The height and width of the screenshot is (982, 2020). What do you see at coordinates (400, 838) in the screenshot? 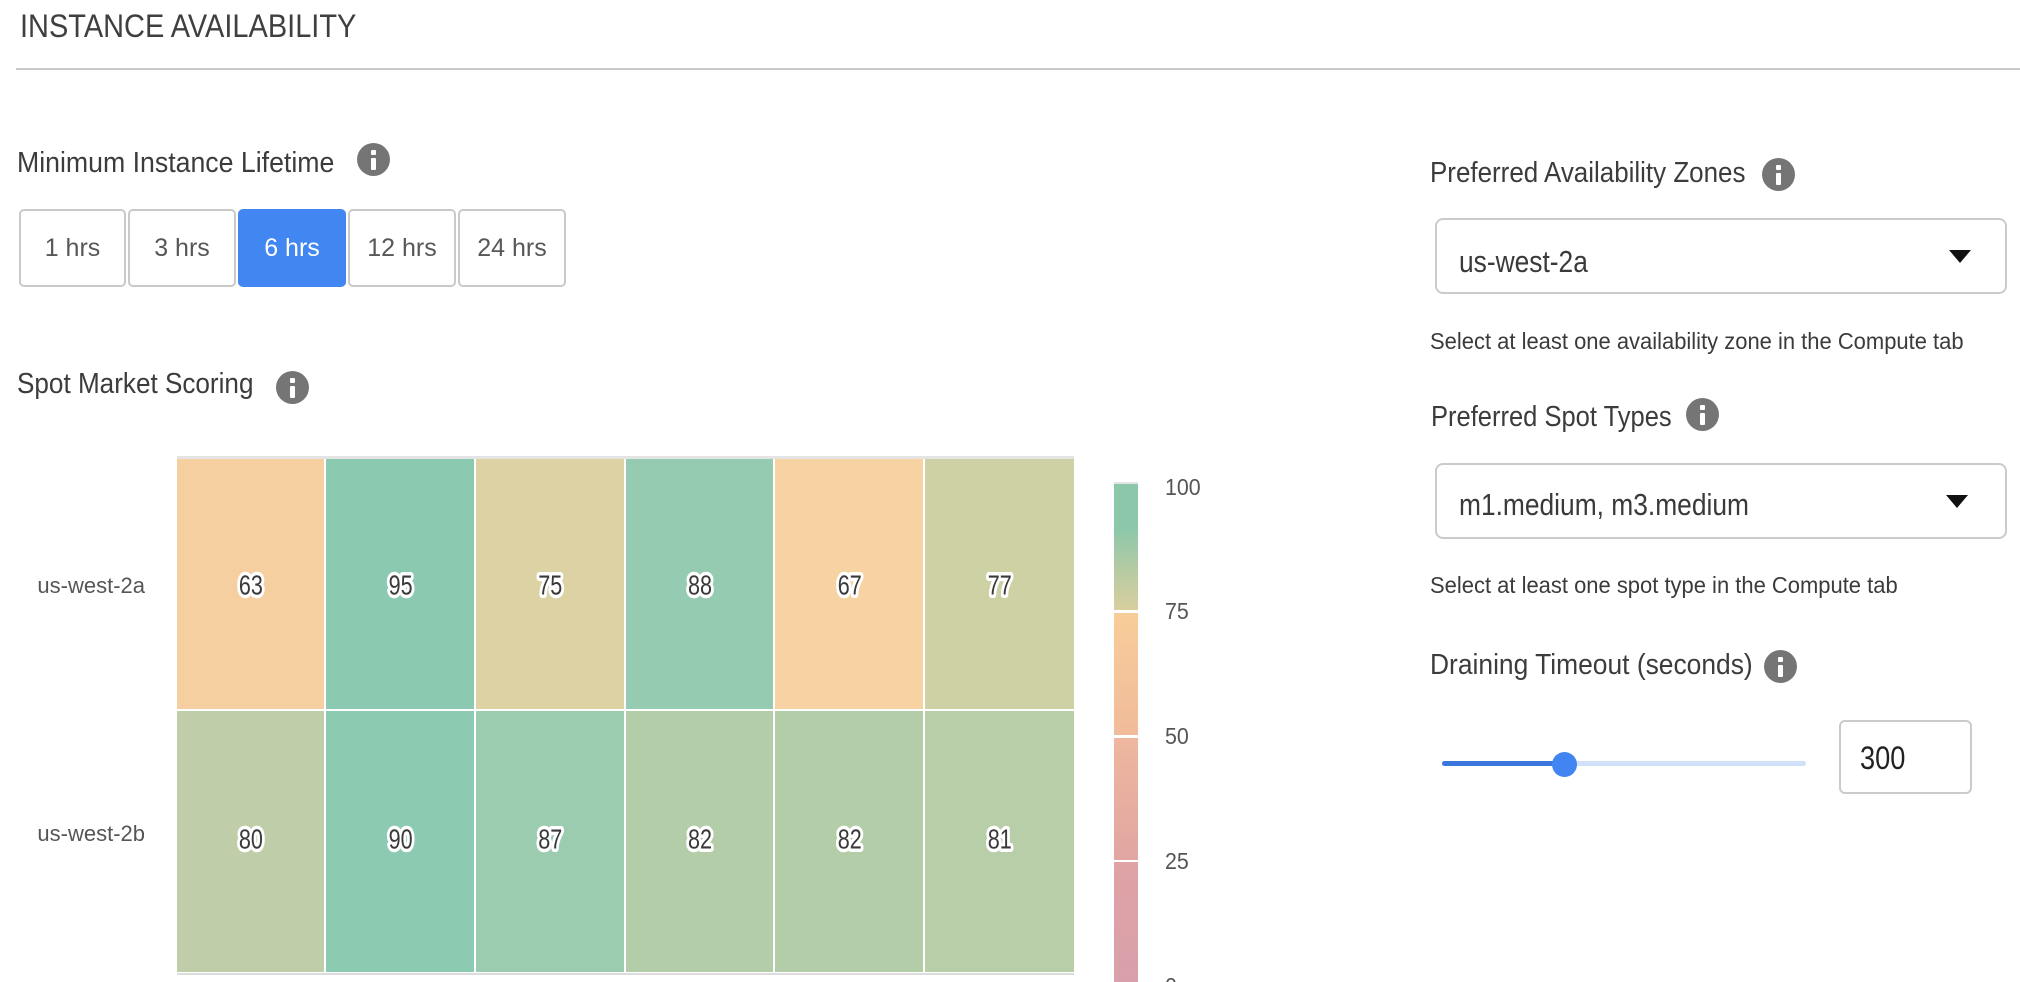
I see `svg-text: 90` at bounding box center [400, 838].